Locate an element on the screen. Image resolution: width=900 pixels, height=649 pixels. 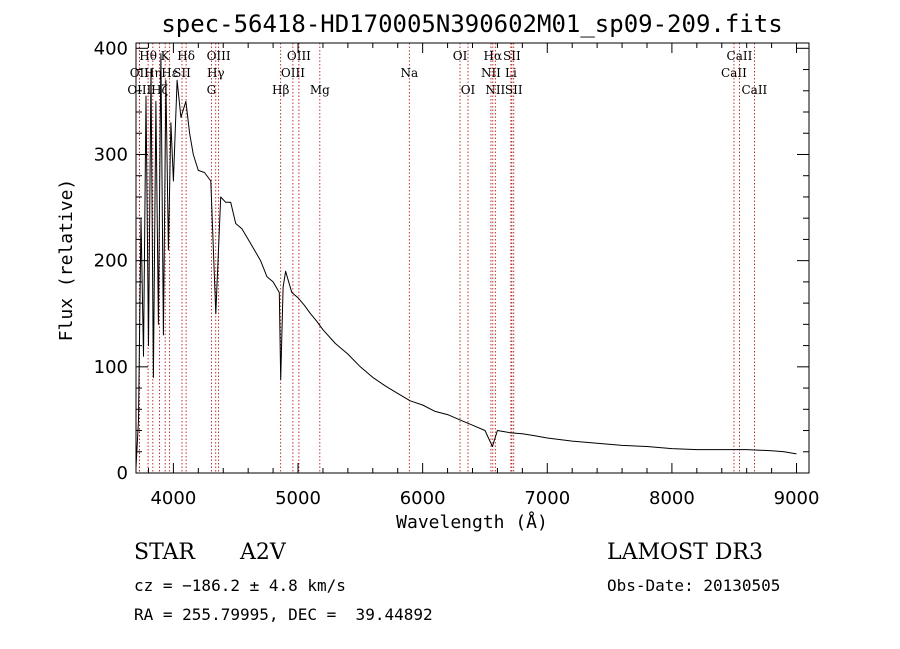
ra-dec-coordinates: RA = 255.79995, DEC = 39.44892 is located at coordinates (283, 614).